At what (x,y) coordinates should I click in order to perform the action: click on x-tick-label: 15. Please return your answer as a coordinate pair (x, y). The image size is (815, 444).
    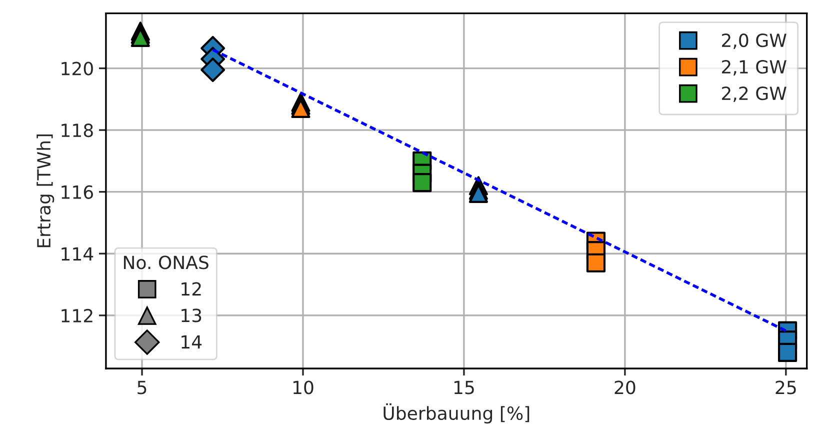
    Looking at the image, I should click on (464, 387).